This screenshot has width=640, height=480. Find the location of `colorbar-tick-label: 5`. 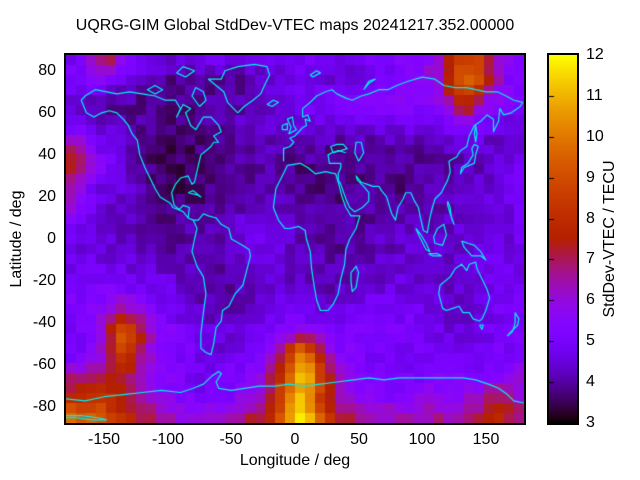

colorbar-tick-label: 5 is located at coordinates (590, 340).